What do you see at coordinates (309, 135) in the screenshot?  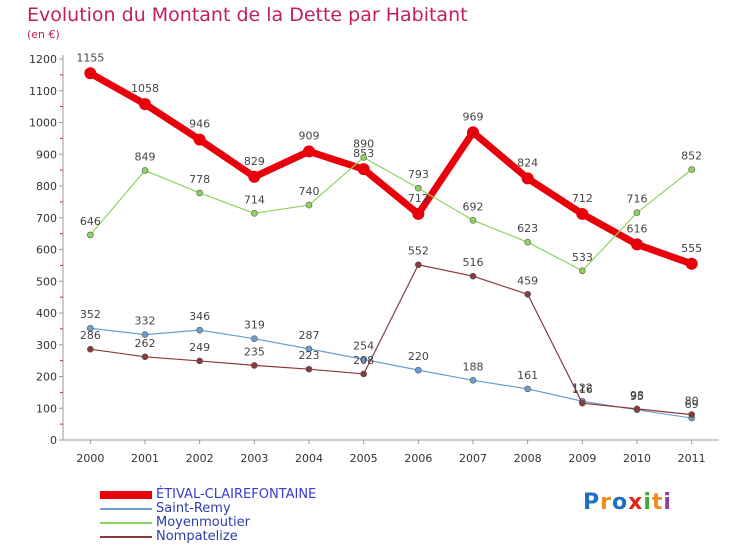 I see `data-label: 909` at bounding box center [309, 135].